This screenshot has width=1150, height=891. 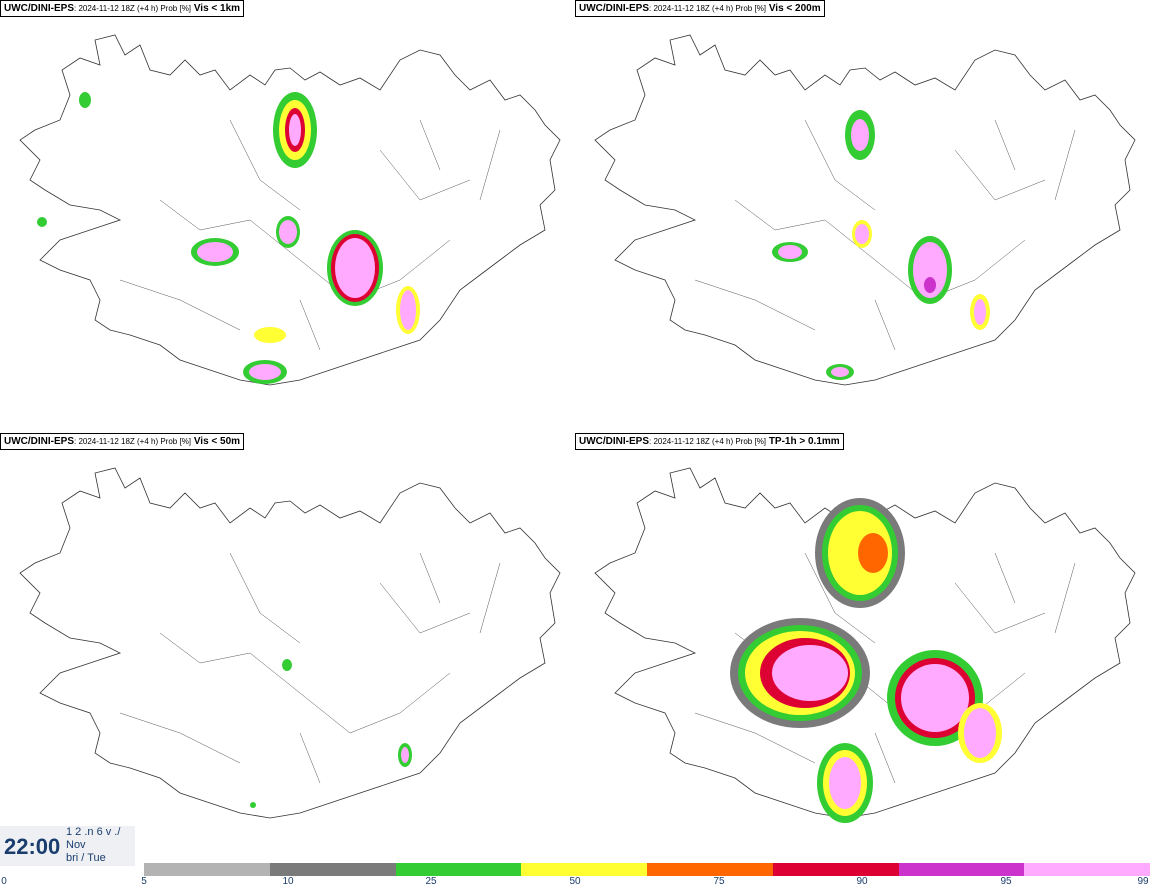 I want to click on colorbar-tick-label: 50, so click(x=575, y=881).